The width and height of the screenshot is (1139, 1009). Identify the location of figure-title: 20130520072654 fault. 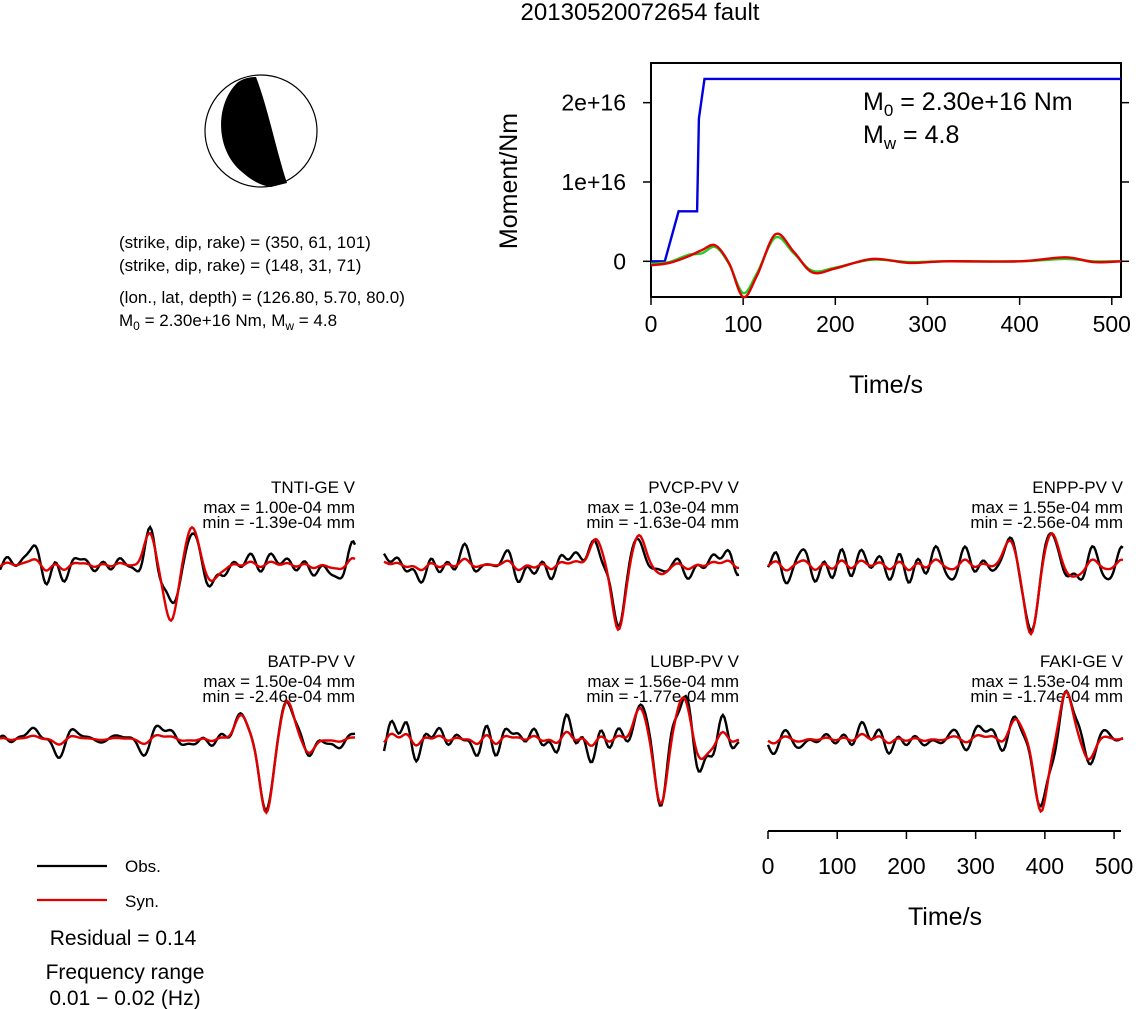
(640, 13).